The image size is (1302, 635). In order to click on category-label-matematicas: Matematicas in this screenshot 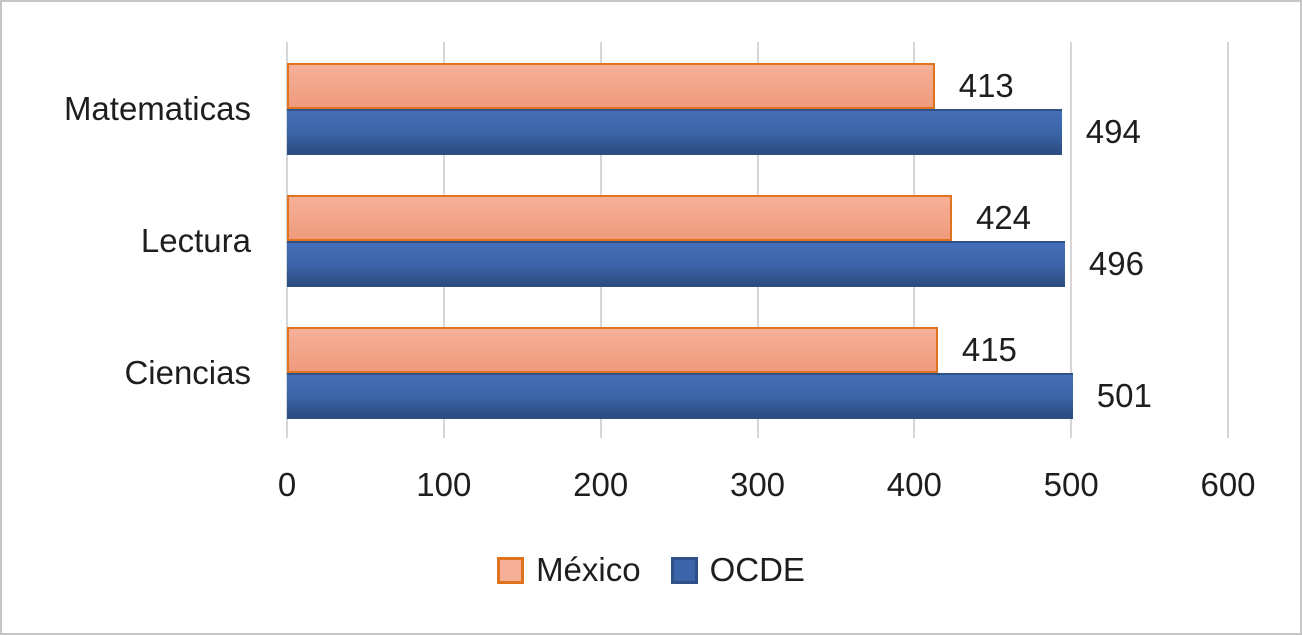, I will do `click(157, 108)`.